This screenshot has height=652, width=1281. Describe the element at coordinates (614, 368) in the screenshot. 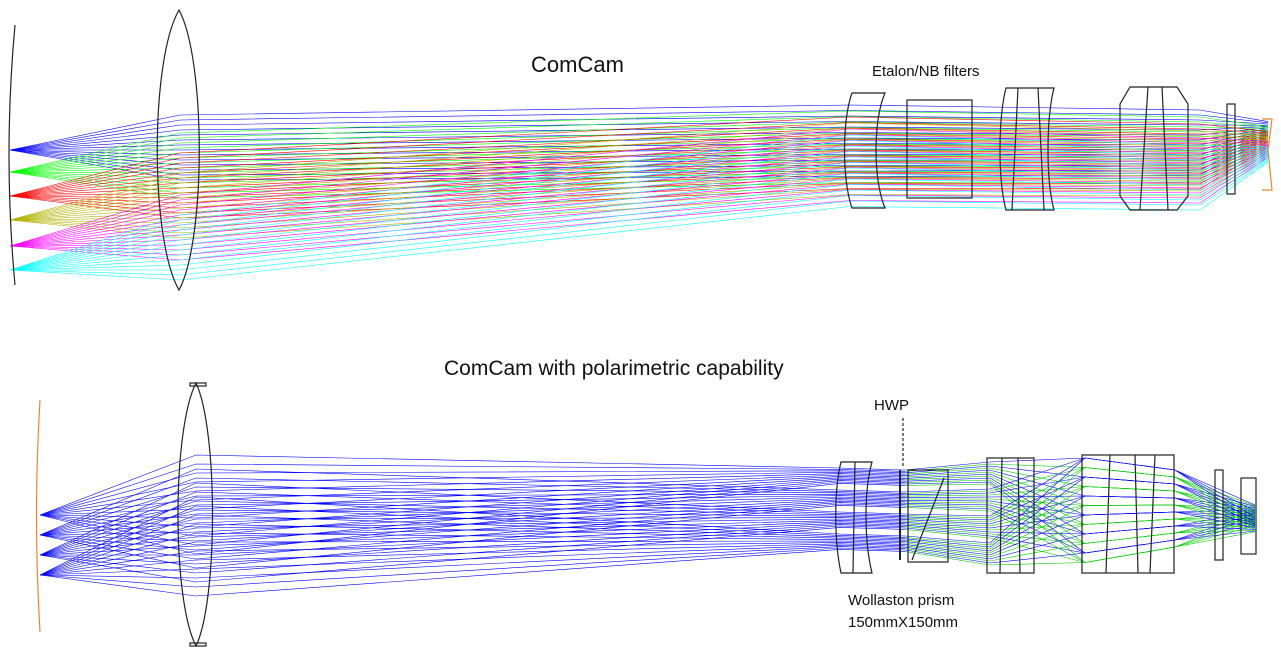

I see `bottom-title: ComCam with polarimetric capability` at that location.